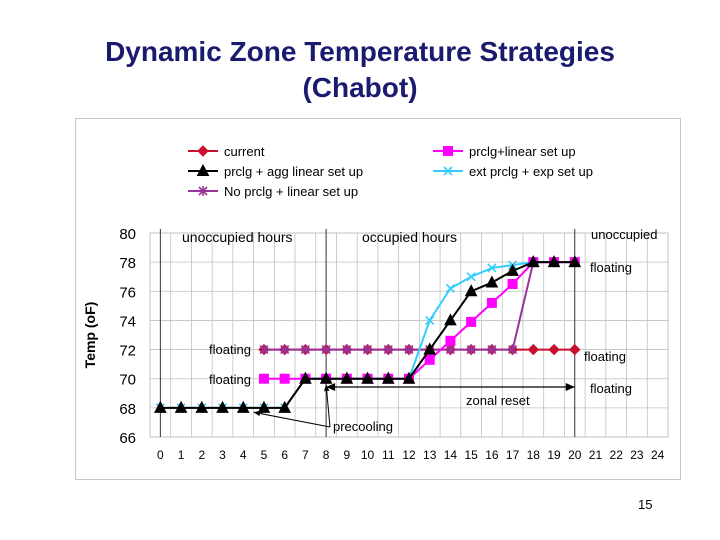  Describe the element at coordinates (127, 409) in the screenshot. I see `y-tick-label: 68` at that location.